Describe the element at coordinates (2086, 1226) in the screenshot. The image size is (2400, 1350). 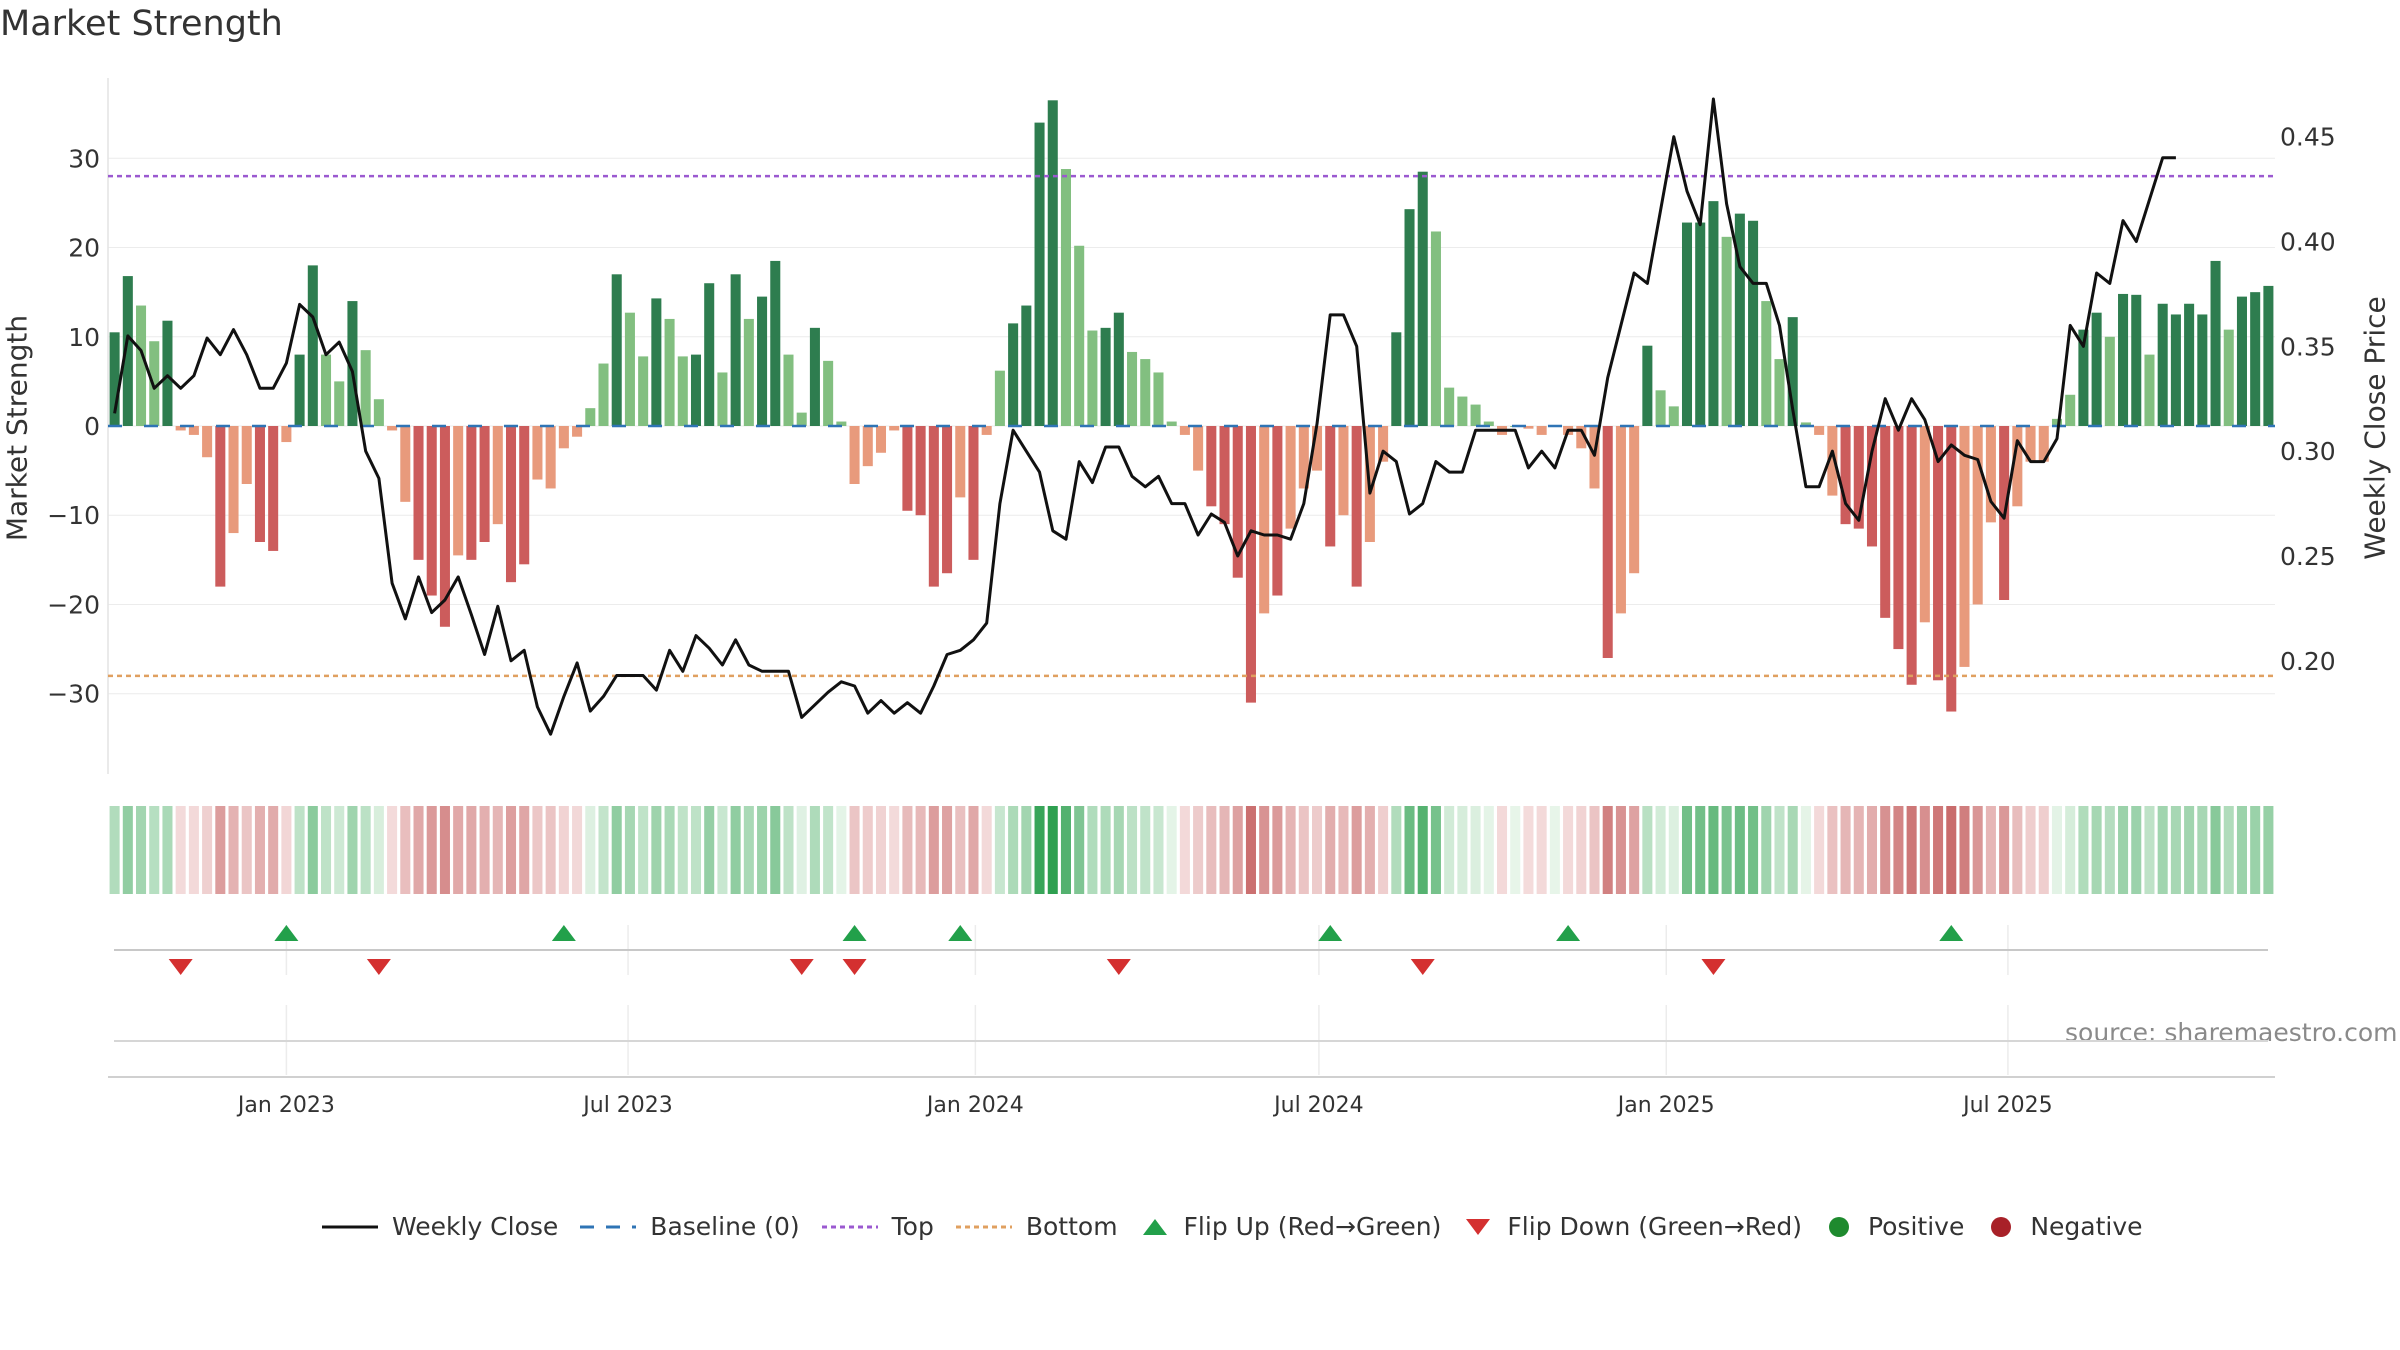
I see `legend-label: Negative` at that location.